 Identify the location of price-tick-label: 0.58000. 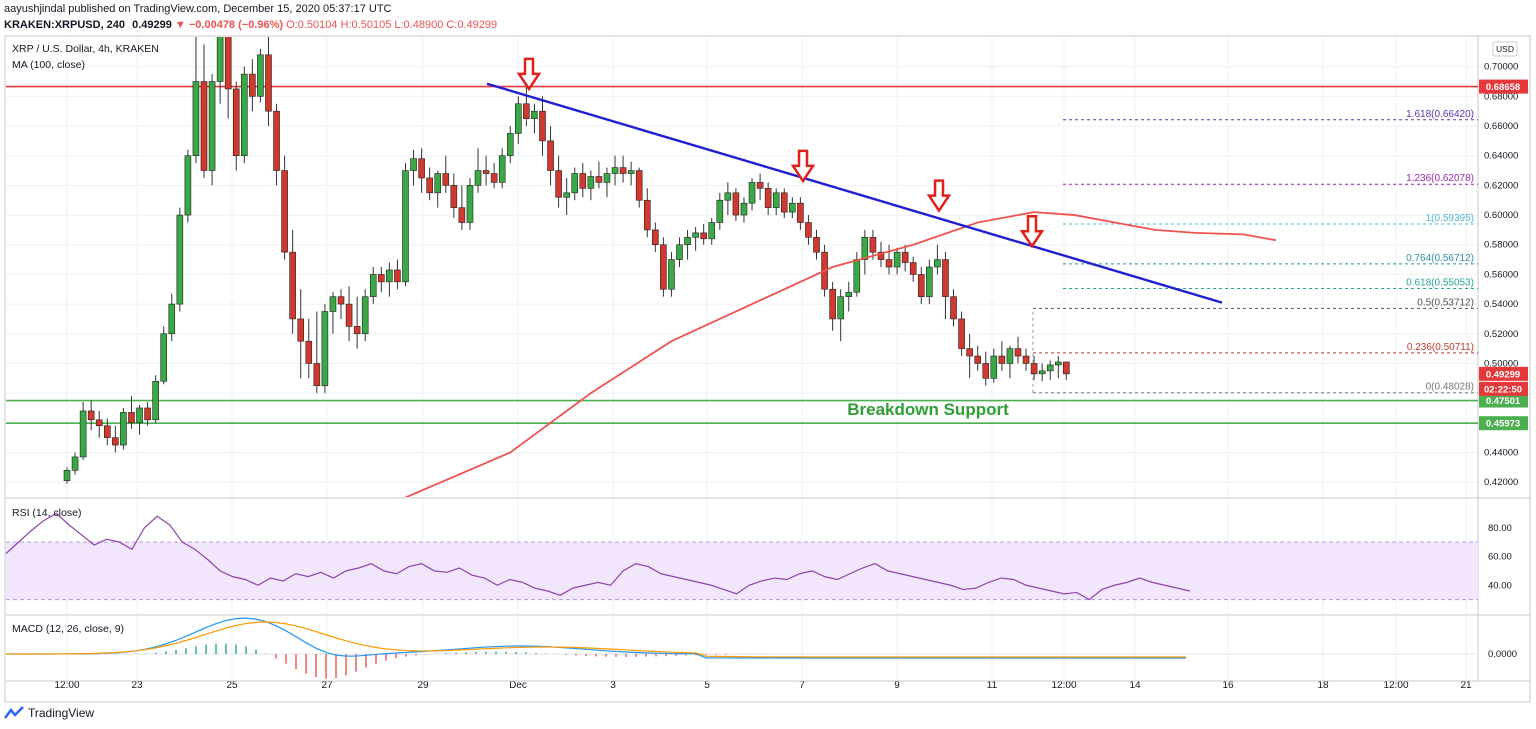
(1501, 245).